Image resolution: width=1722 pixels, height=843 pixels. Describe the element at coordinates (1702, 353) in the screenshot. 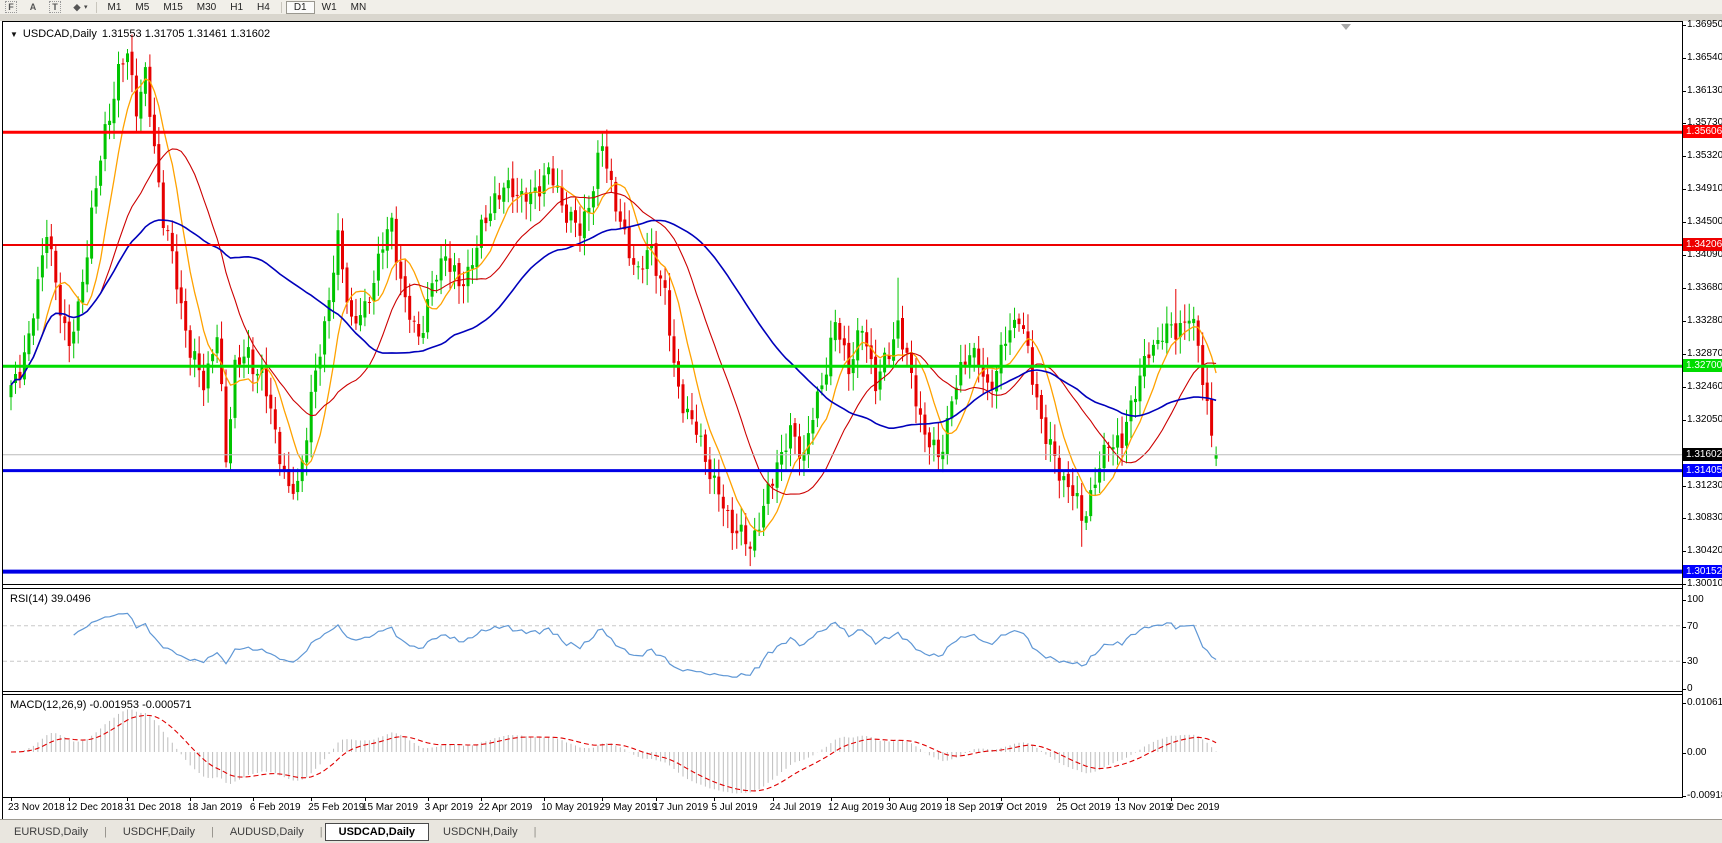

I see `price-tick-label: 1.32870` at that location.